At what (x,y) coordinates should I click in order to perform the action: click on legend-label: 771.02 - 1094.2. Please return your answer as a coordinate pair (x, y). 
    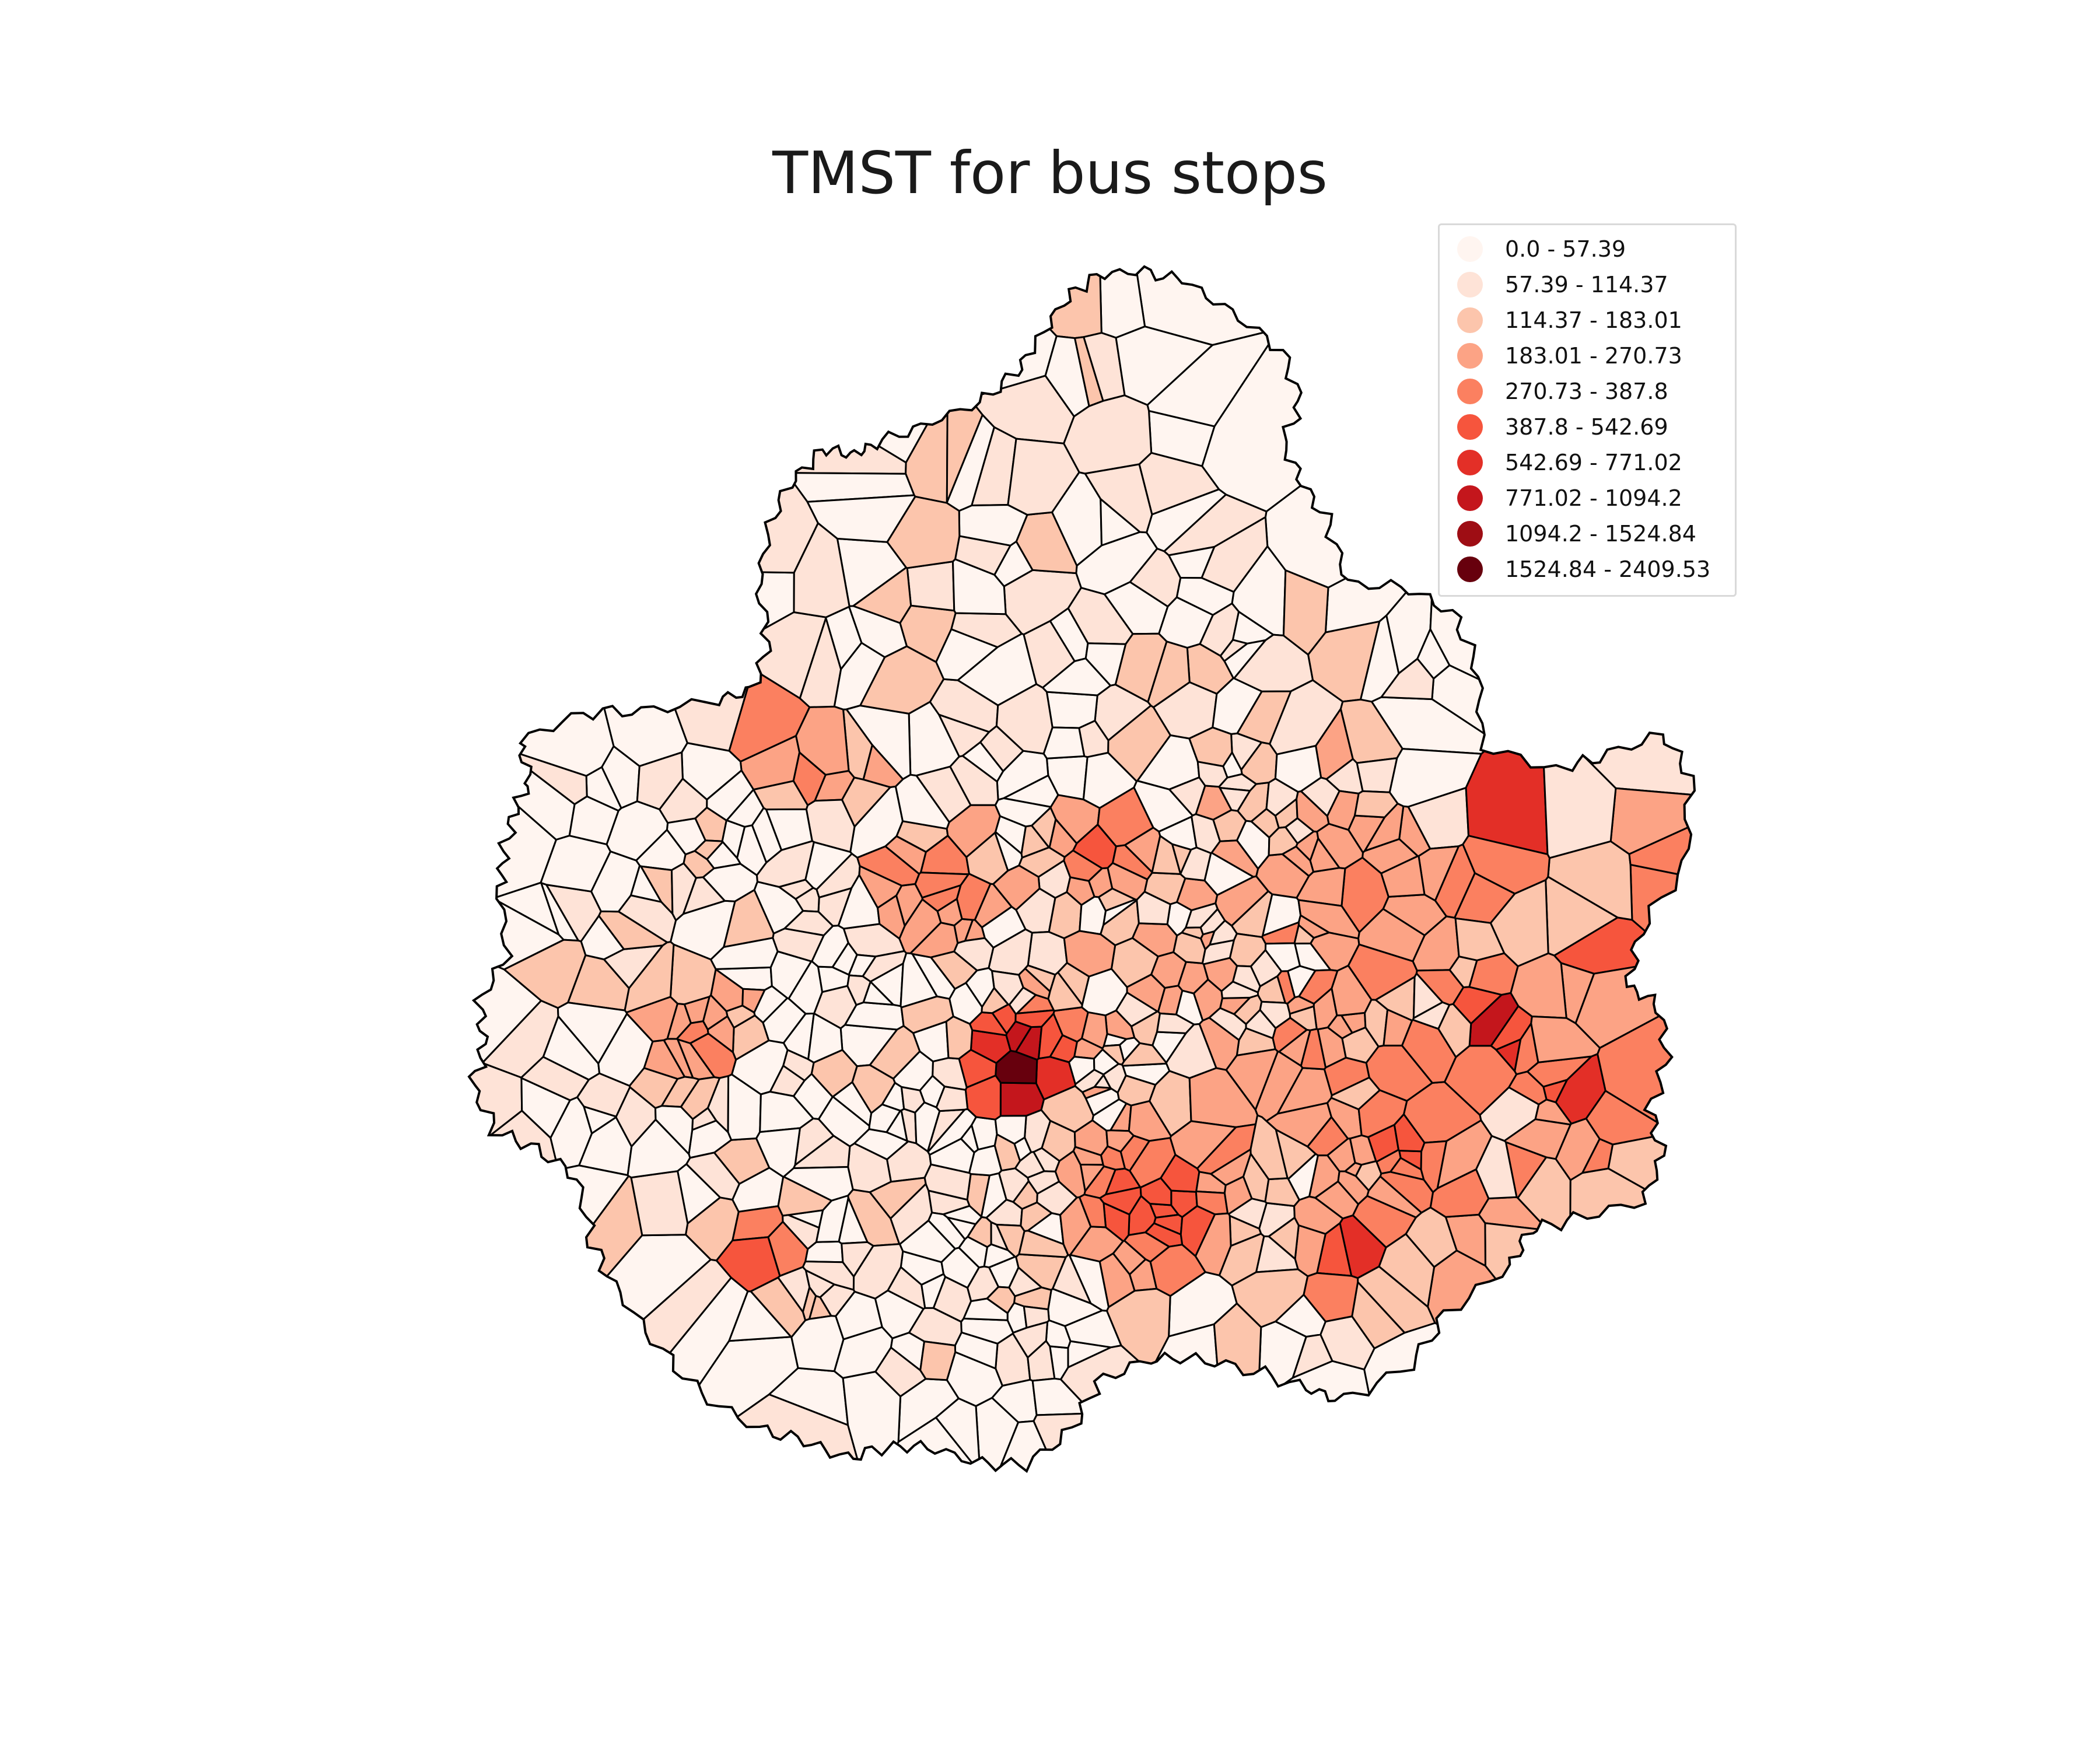
    Looking at the image, I should click on (1594, 498).